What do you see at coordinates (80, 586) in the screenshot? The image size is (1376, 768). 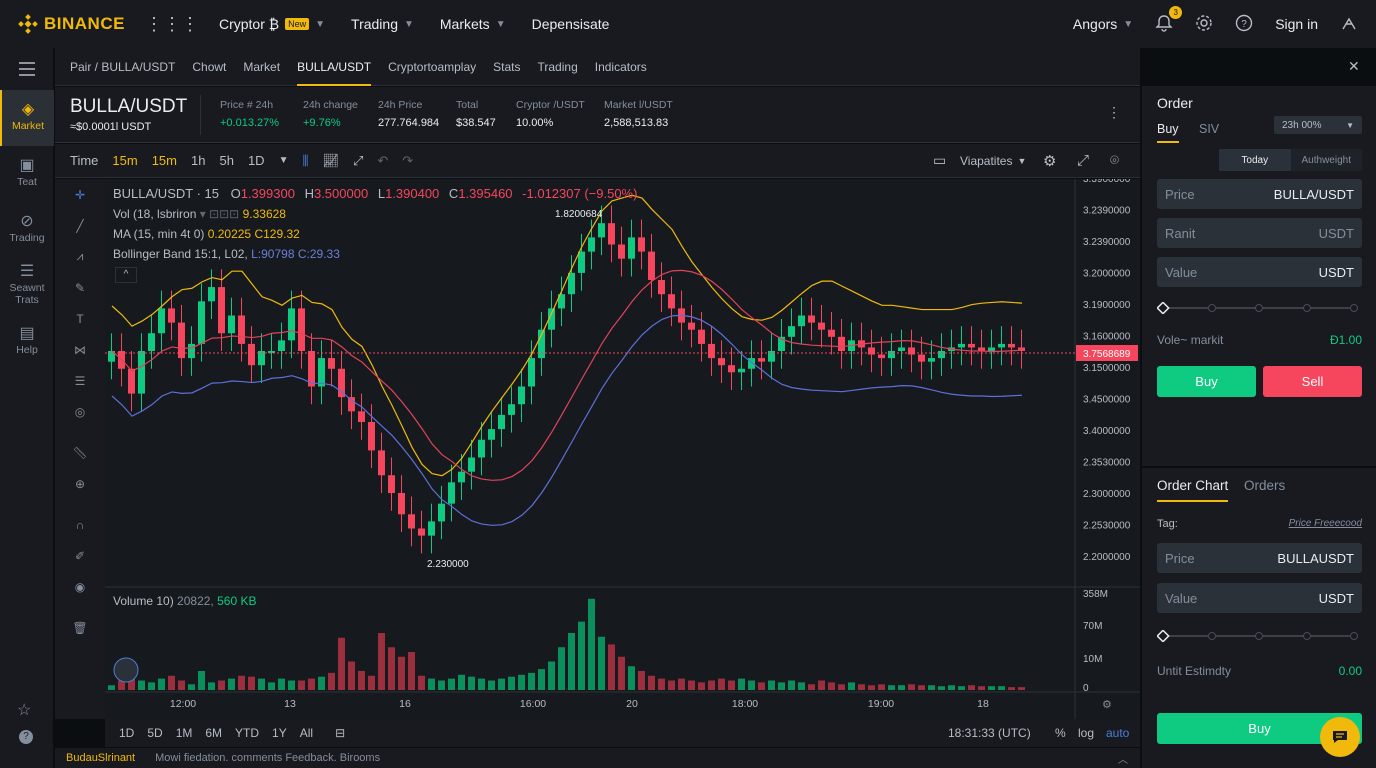 I see `eye-icon: ◉` at bounding box center [80, 586].